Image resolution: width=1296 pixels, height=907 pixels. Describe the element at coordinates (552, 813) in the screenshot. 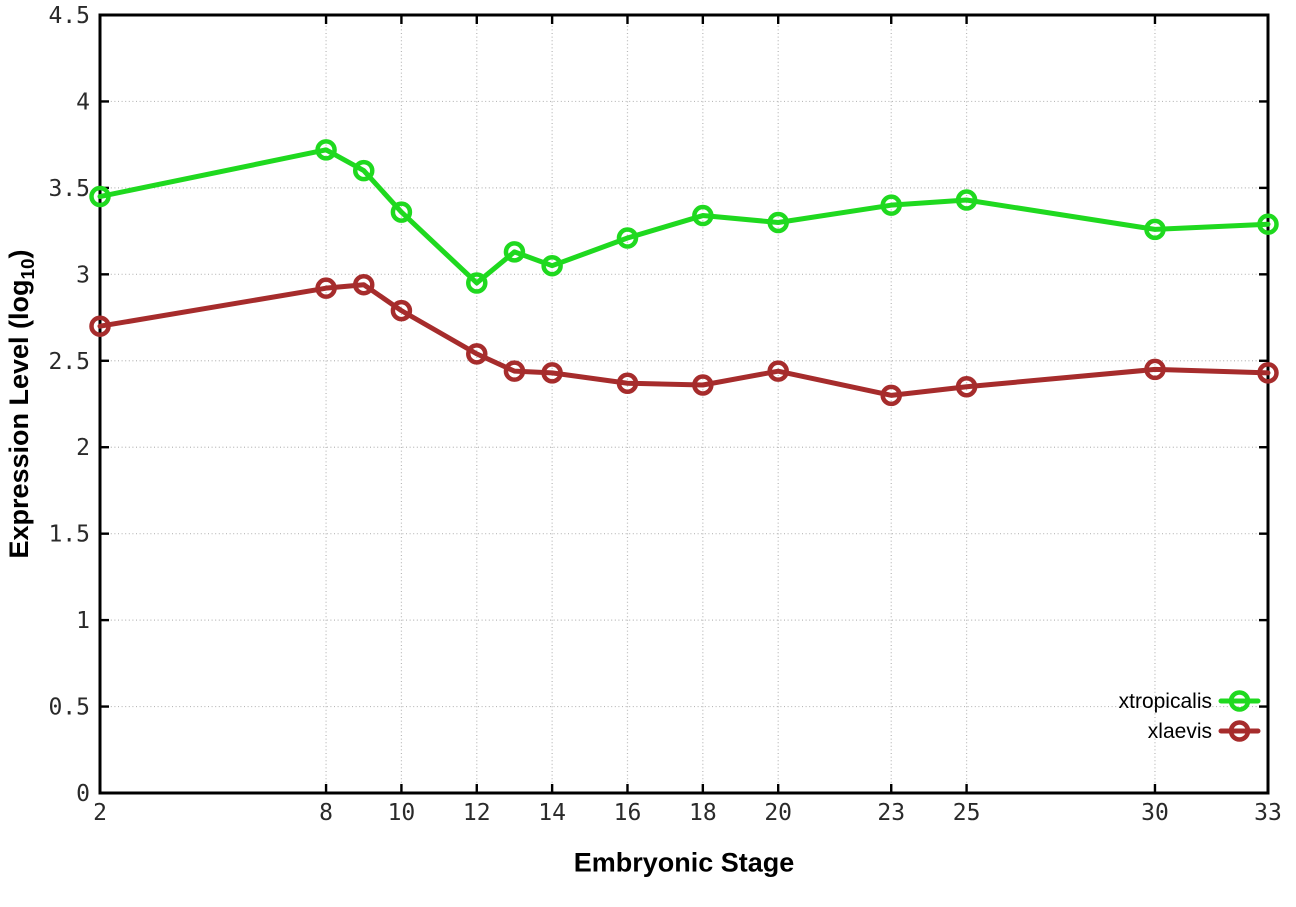

I see `x-tick-label: 14` at that location.